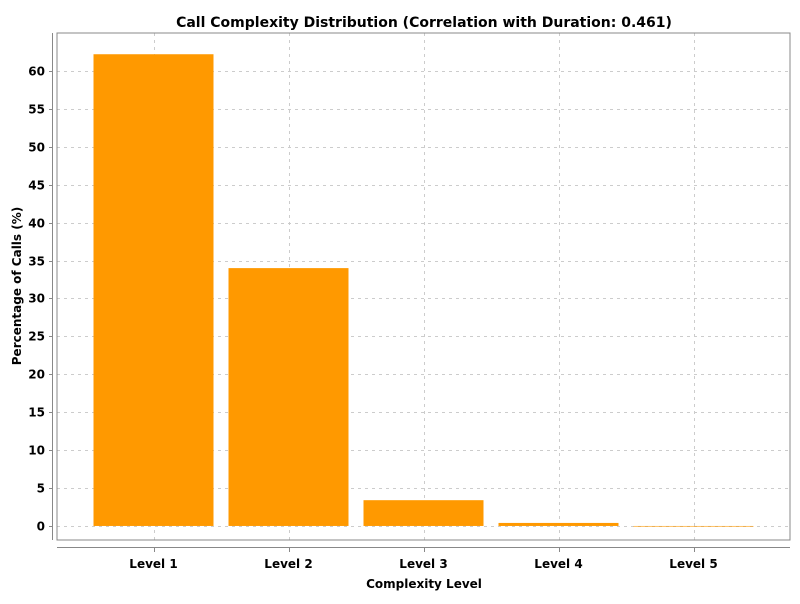 The height and width of the screenshot is (604, 800). What do you see at coordinates (36, 299) in the screenshot?
I see `y-tick-label: 30` at bounding box center [36, 299].